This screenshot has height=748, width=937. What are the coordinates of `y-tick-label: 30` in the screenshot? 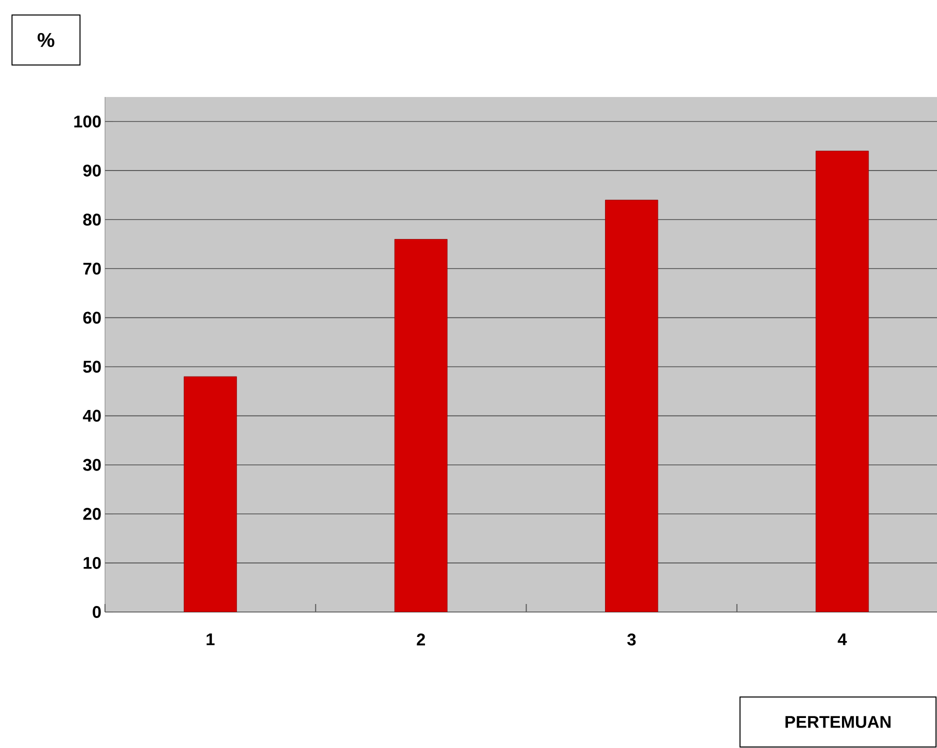 It's located at (92, 464).